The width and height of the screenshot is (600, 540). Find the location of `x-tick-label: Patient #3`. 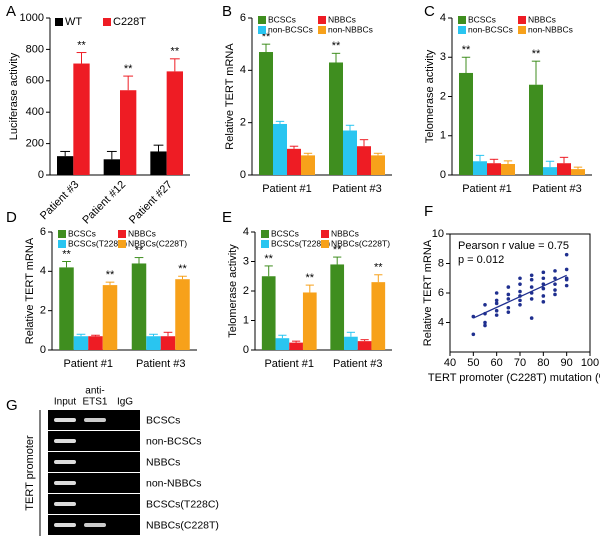

x-tick-label: Patient #3 is located at coordinates (161, 364).